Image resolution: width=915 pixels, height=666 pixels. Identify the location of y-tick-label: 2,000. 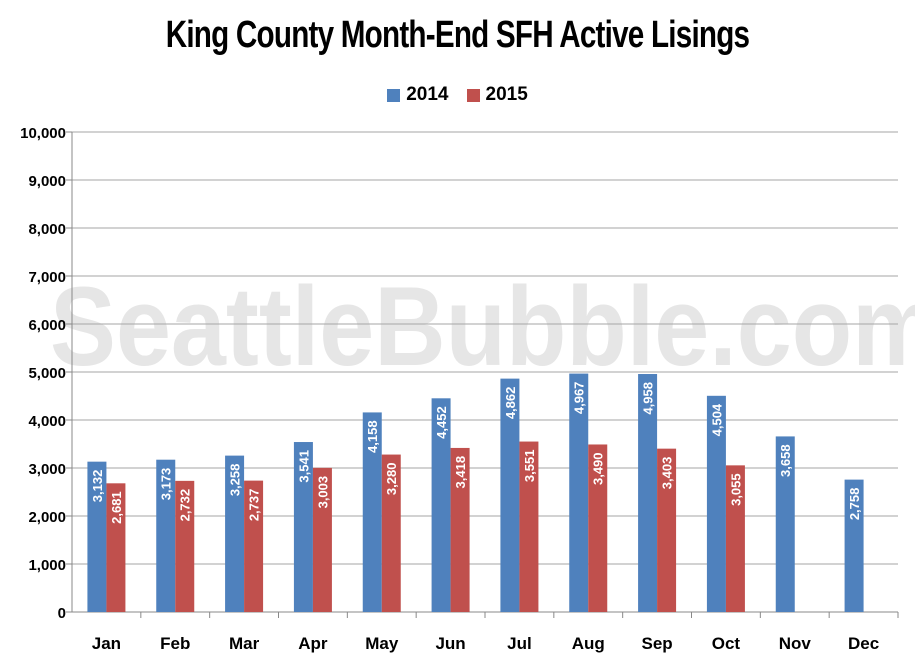
(47, 517).